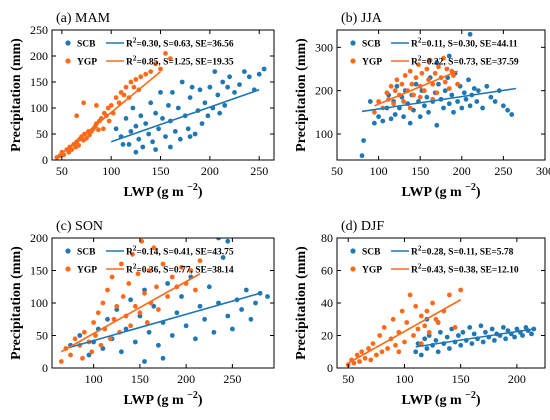  I want to click on y-tick-label: 300, so click(324, 47).